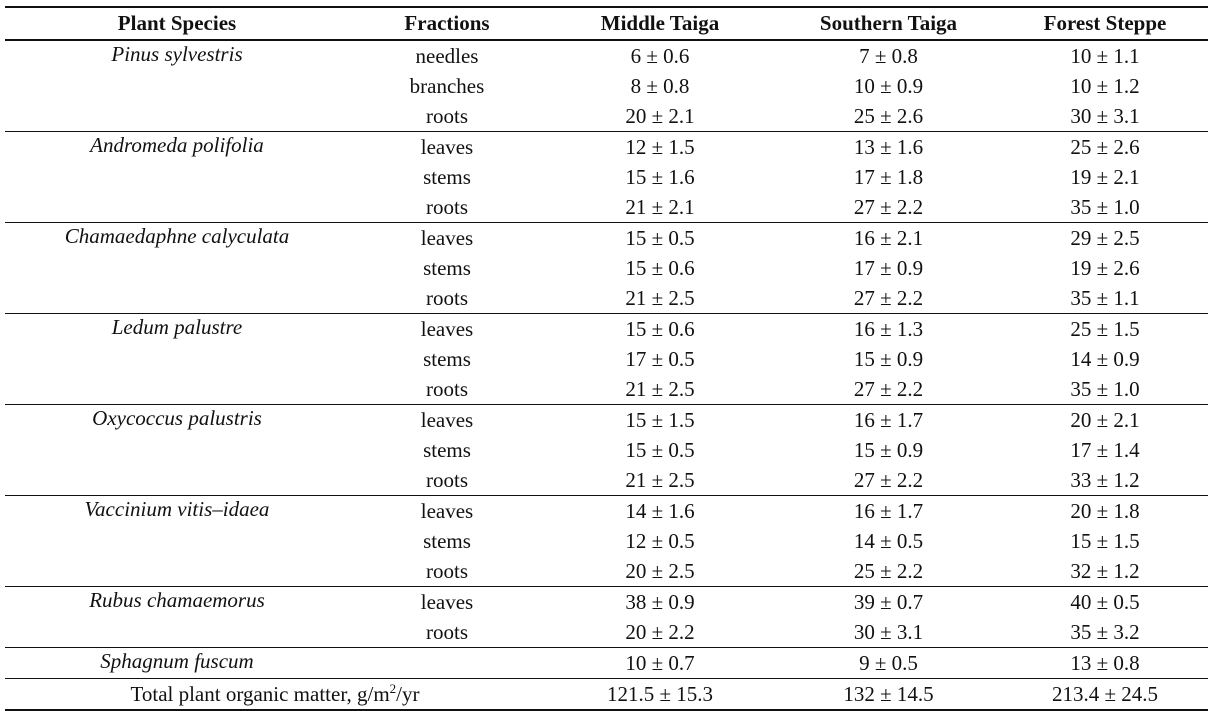 The width and height of the screenshot is (1214, 711). I want to click on middle-taiga-cell: 12 ± 1.5, so click(660, 146).